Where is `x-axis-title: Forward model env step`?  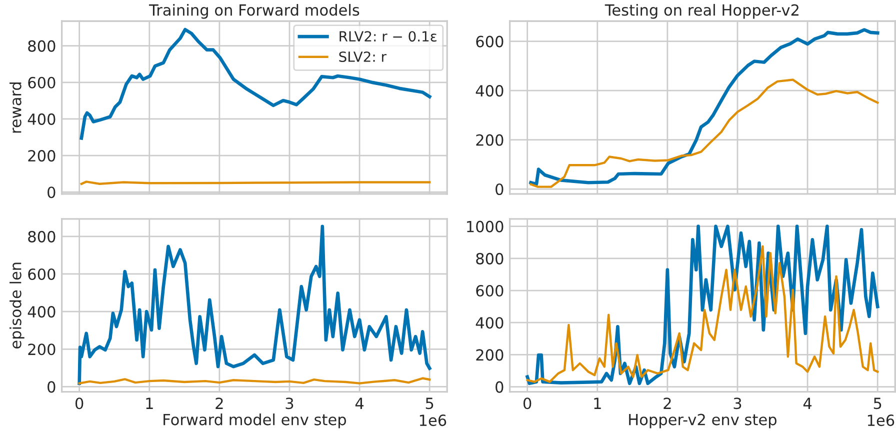 x-axis-title: Forward model env step is located at coordinates (255, 421).